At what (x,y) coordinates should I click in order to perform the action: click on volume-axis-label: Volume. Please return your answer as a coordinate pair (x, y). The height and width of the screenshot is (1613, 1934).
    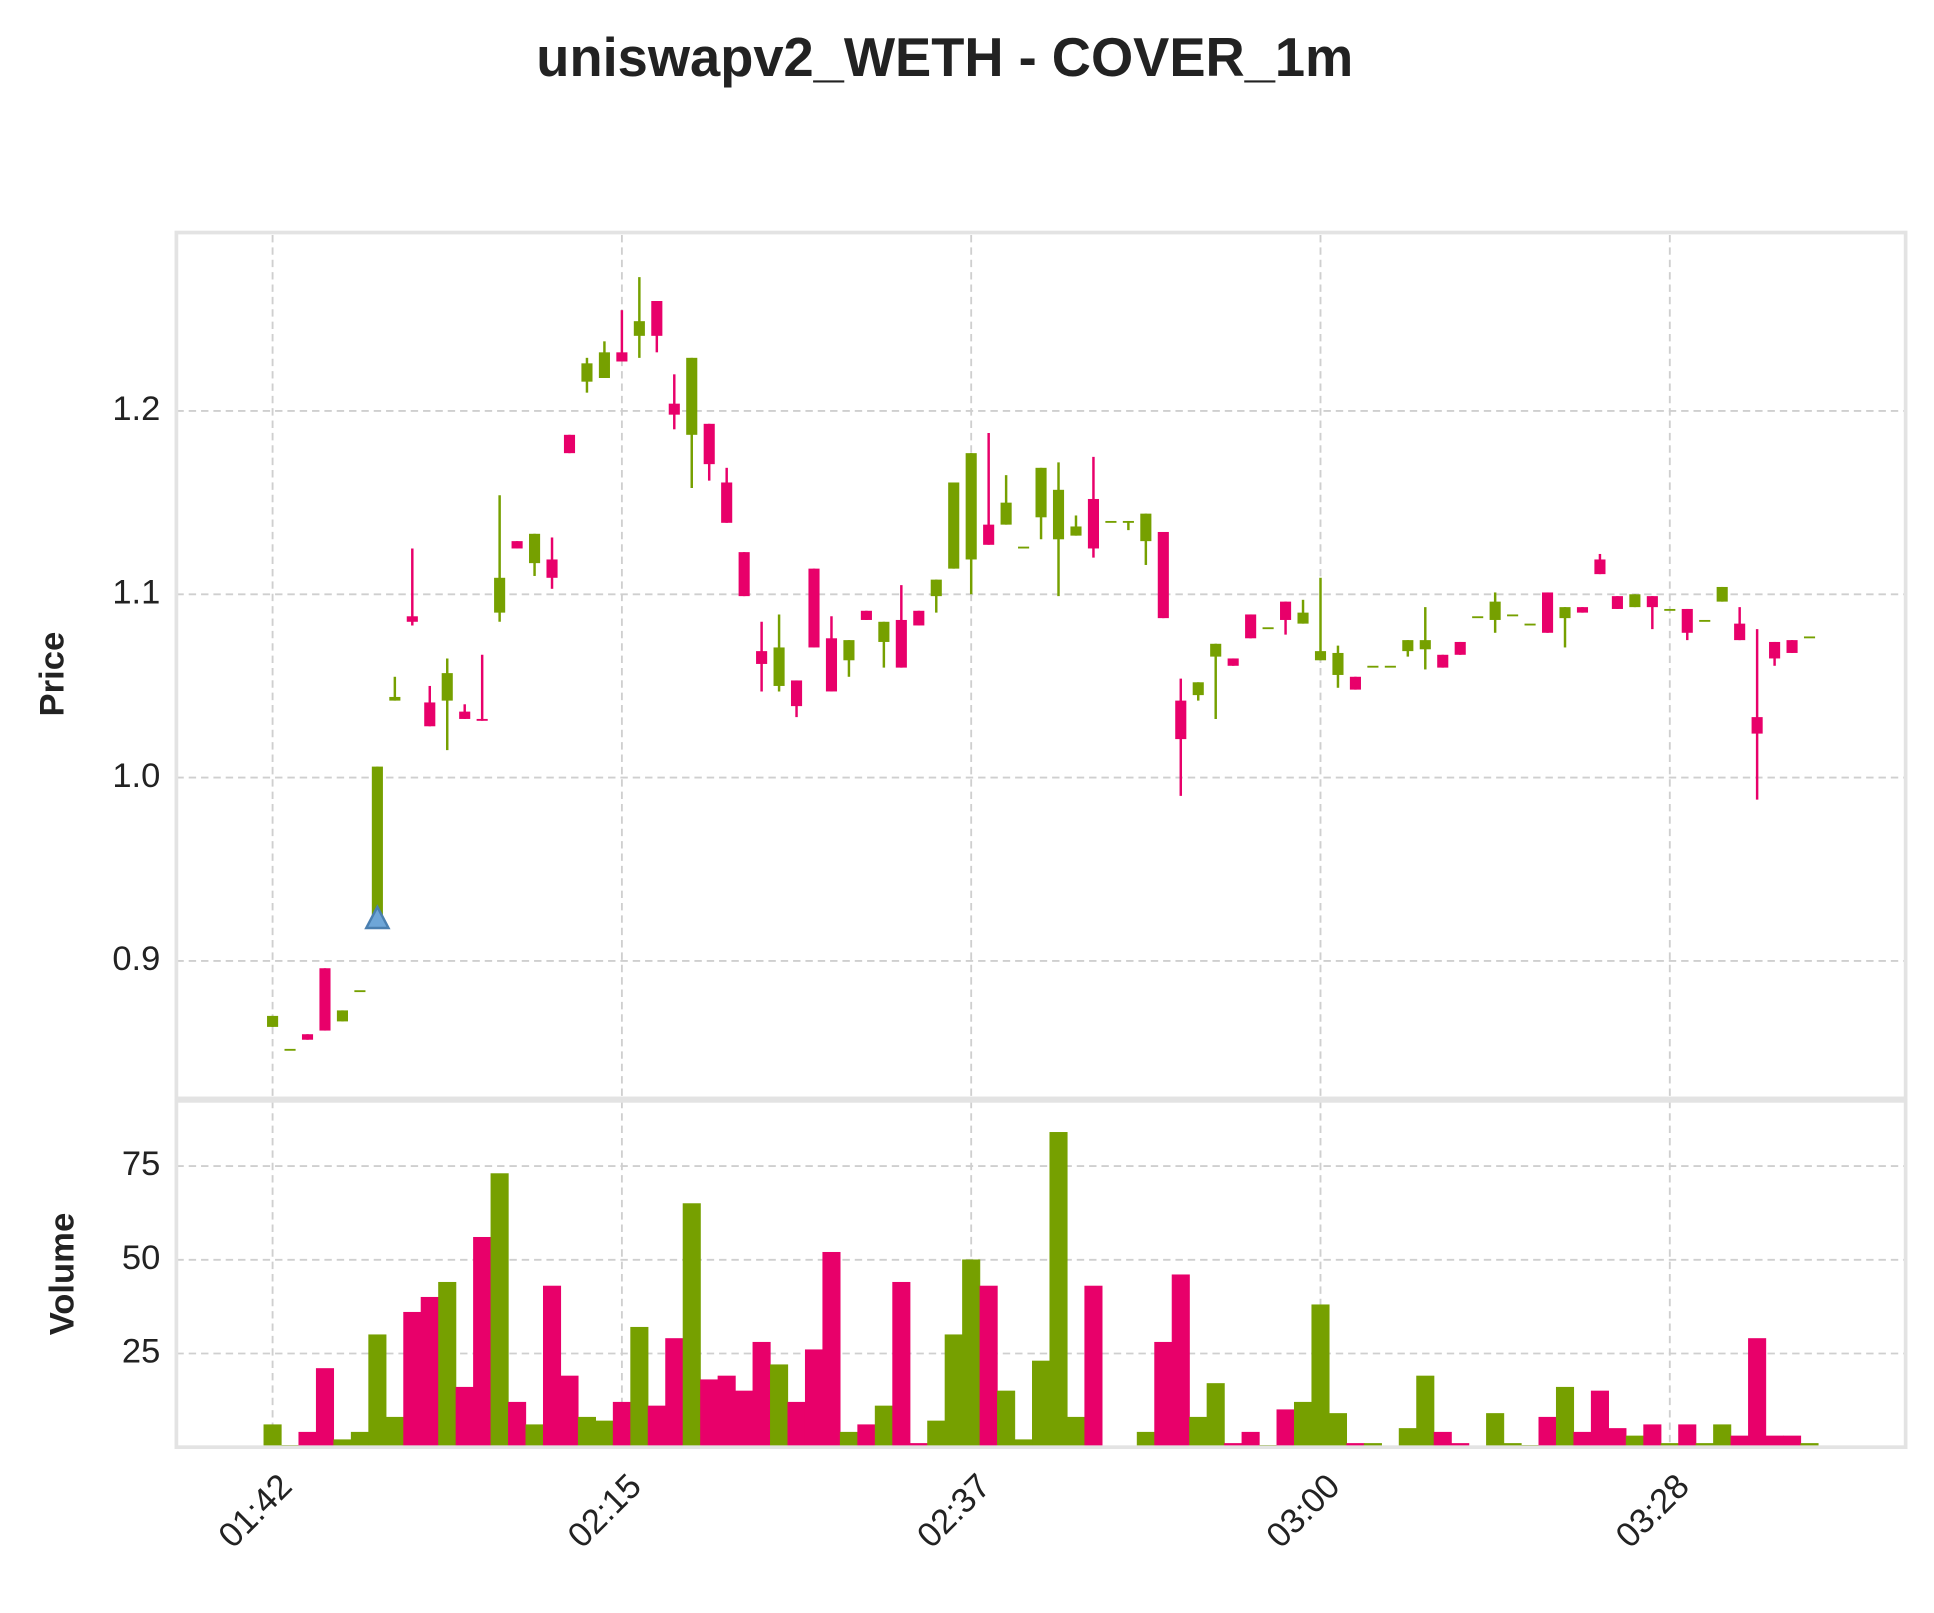
    Looking at the image, I should click on (62, 1274).